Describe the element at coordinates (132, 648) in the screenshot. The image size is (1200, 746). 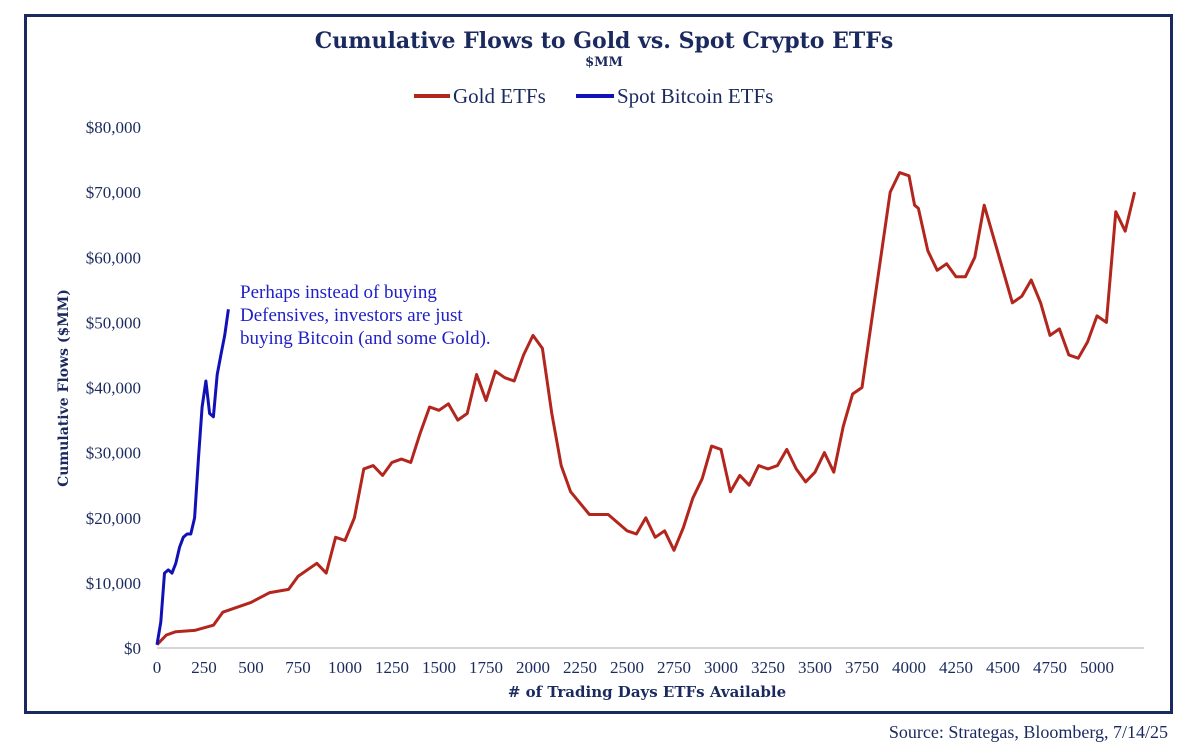
I see `y-tick-label: $0` at that location.